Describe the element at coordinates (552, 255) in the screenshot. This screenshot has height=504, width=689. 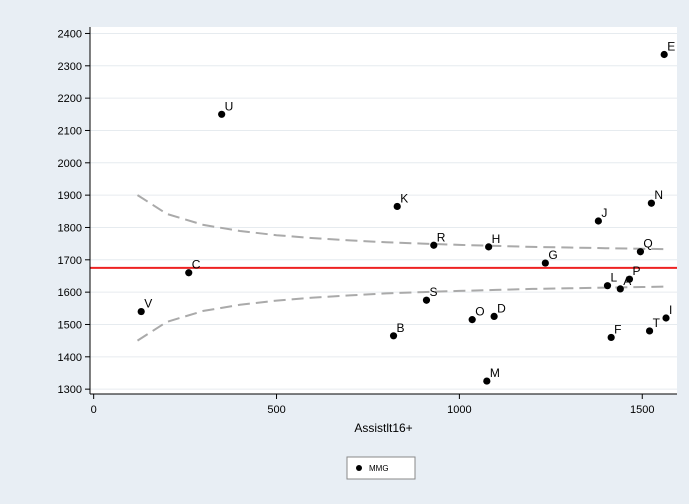
I see `data-label-g: G` at that location.